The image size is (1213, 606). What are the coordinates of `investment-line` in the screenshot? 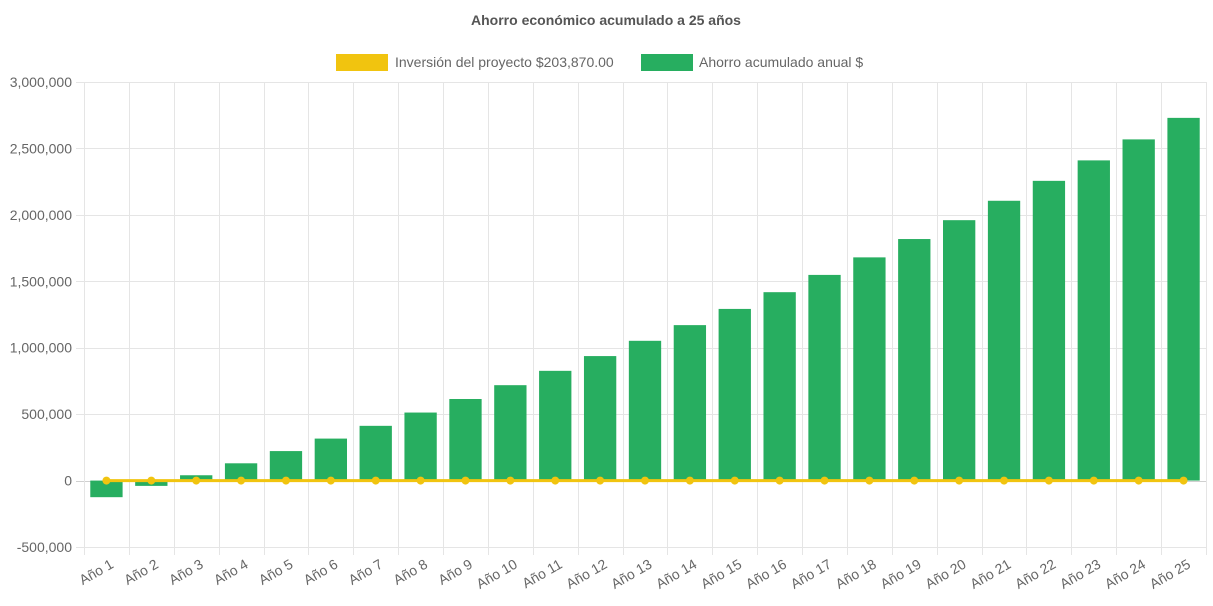 It's located at (645, 480).